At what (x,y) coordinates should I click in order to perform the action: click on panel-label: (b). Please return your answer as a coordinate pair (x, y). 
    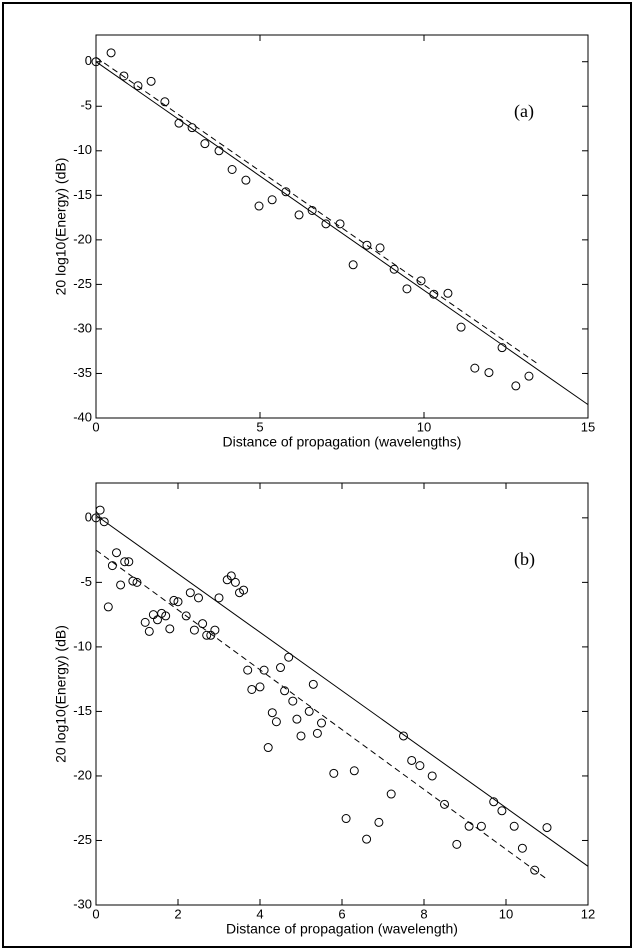
    Looking at the image, I should click on (524, 559).